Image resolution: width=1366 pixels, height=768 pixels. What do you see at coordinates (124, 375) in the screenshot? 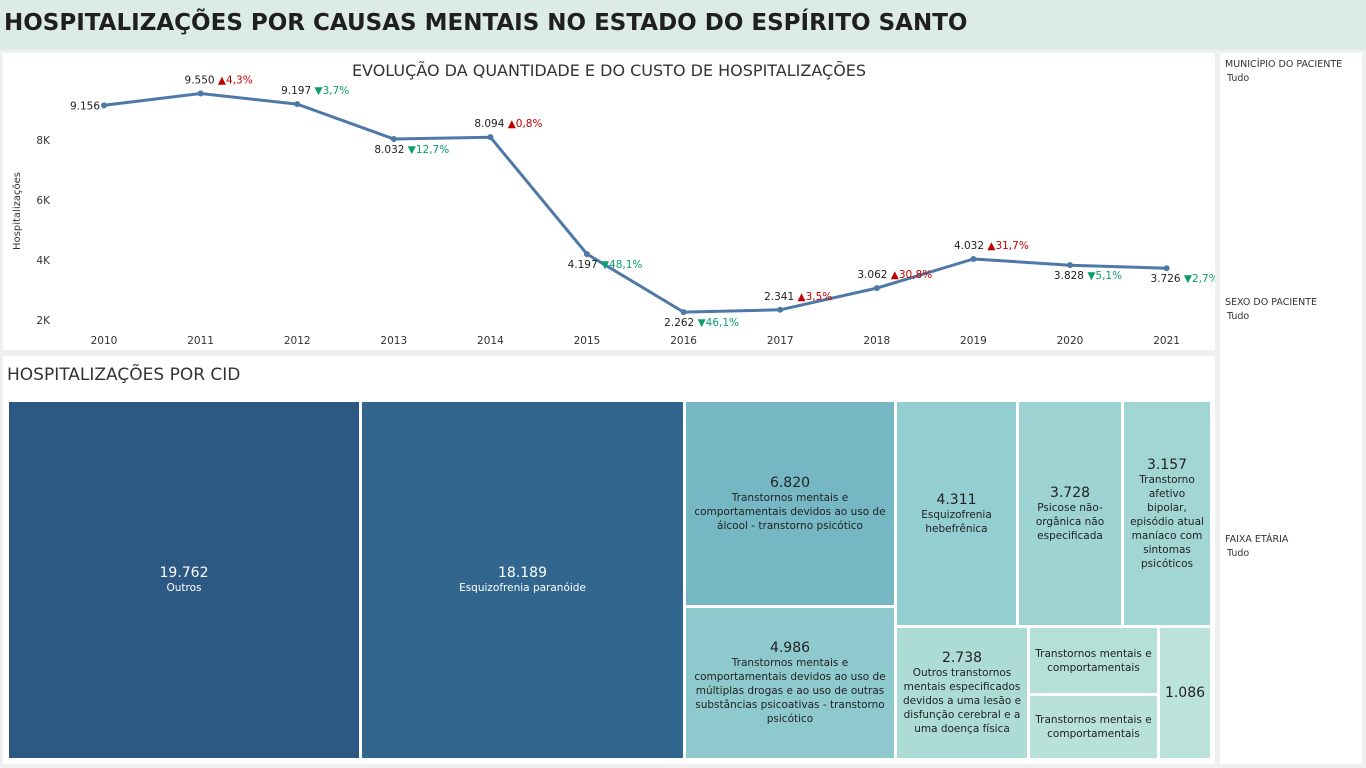
I see `treemap-title: HOSPITALIZAÇÕES POR CID` at bounding box center [124, 375].